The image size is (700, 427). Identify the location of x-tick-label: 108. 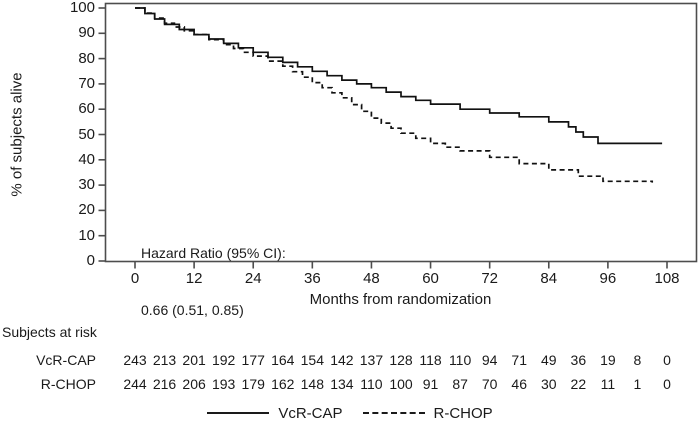
(667, 278).